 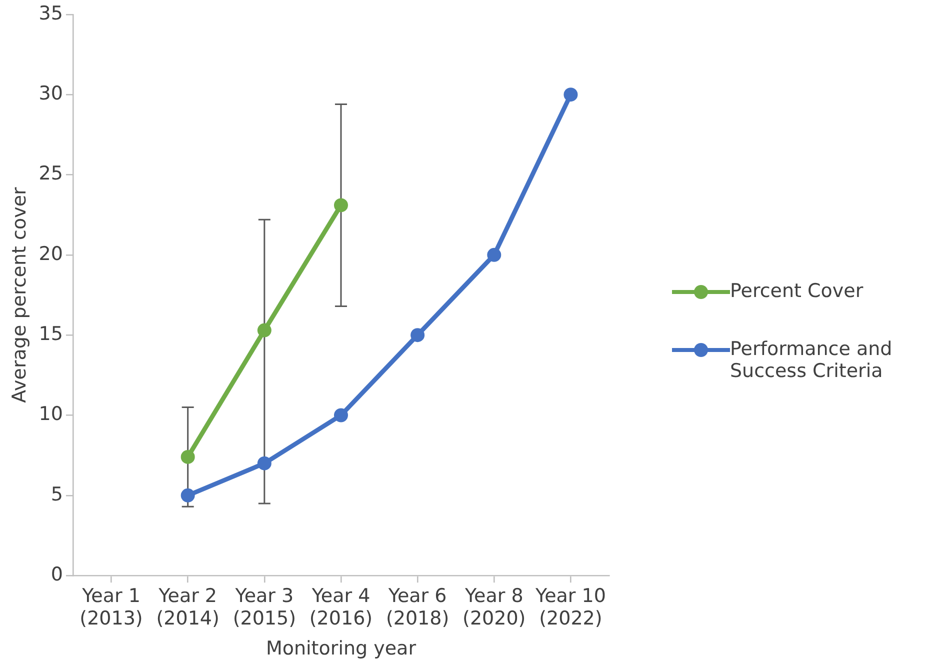 I want to click on x-tick-label: Year 4 (2016), so click(x=341, y=607).